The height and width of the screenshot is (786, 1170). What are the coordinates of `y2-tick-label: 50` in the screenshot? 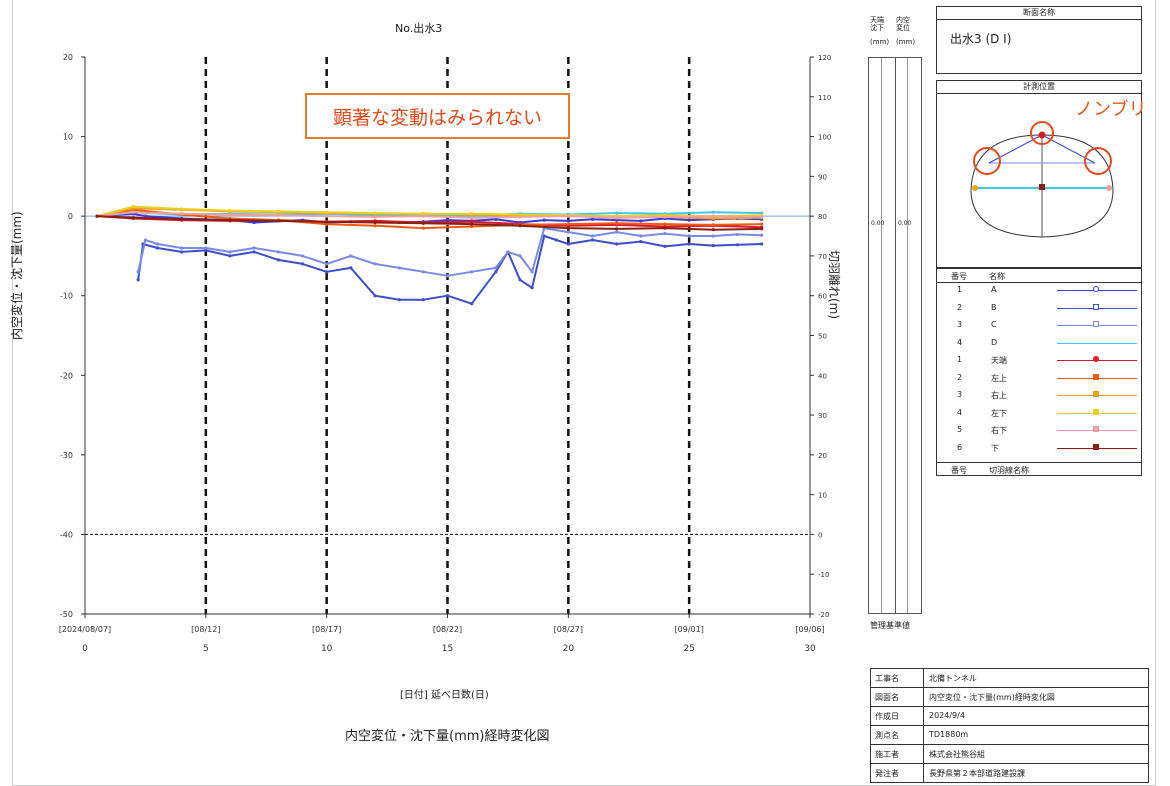 It's located at (822, 337).